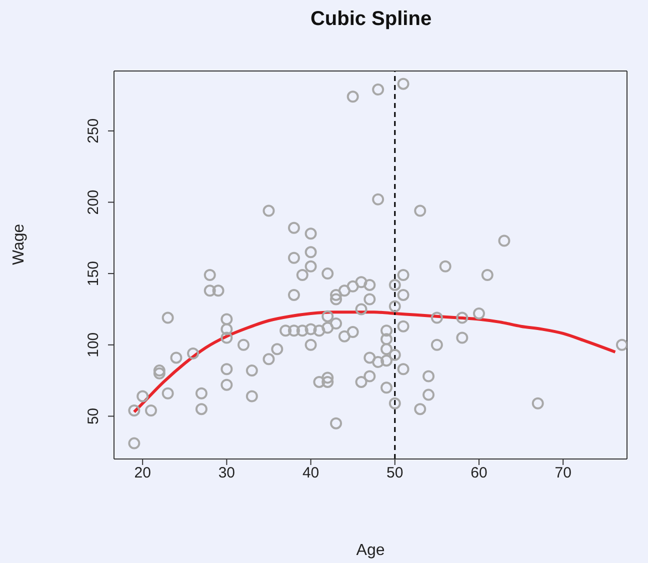 This screenshot has width=648, height=563. What do you see at coordinates (371, 19) in the screenshot?
I see `chart-title: Cubic Spline` at bounding box center [371, 19].